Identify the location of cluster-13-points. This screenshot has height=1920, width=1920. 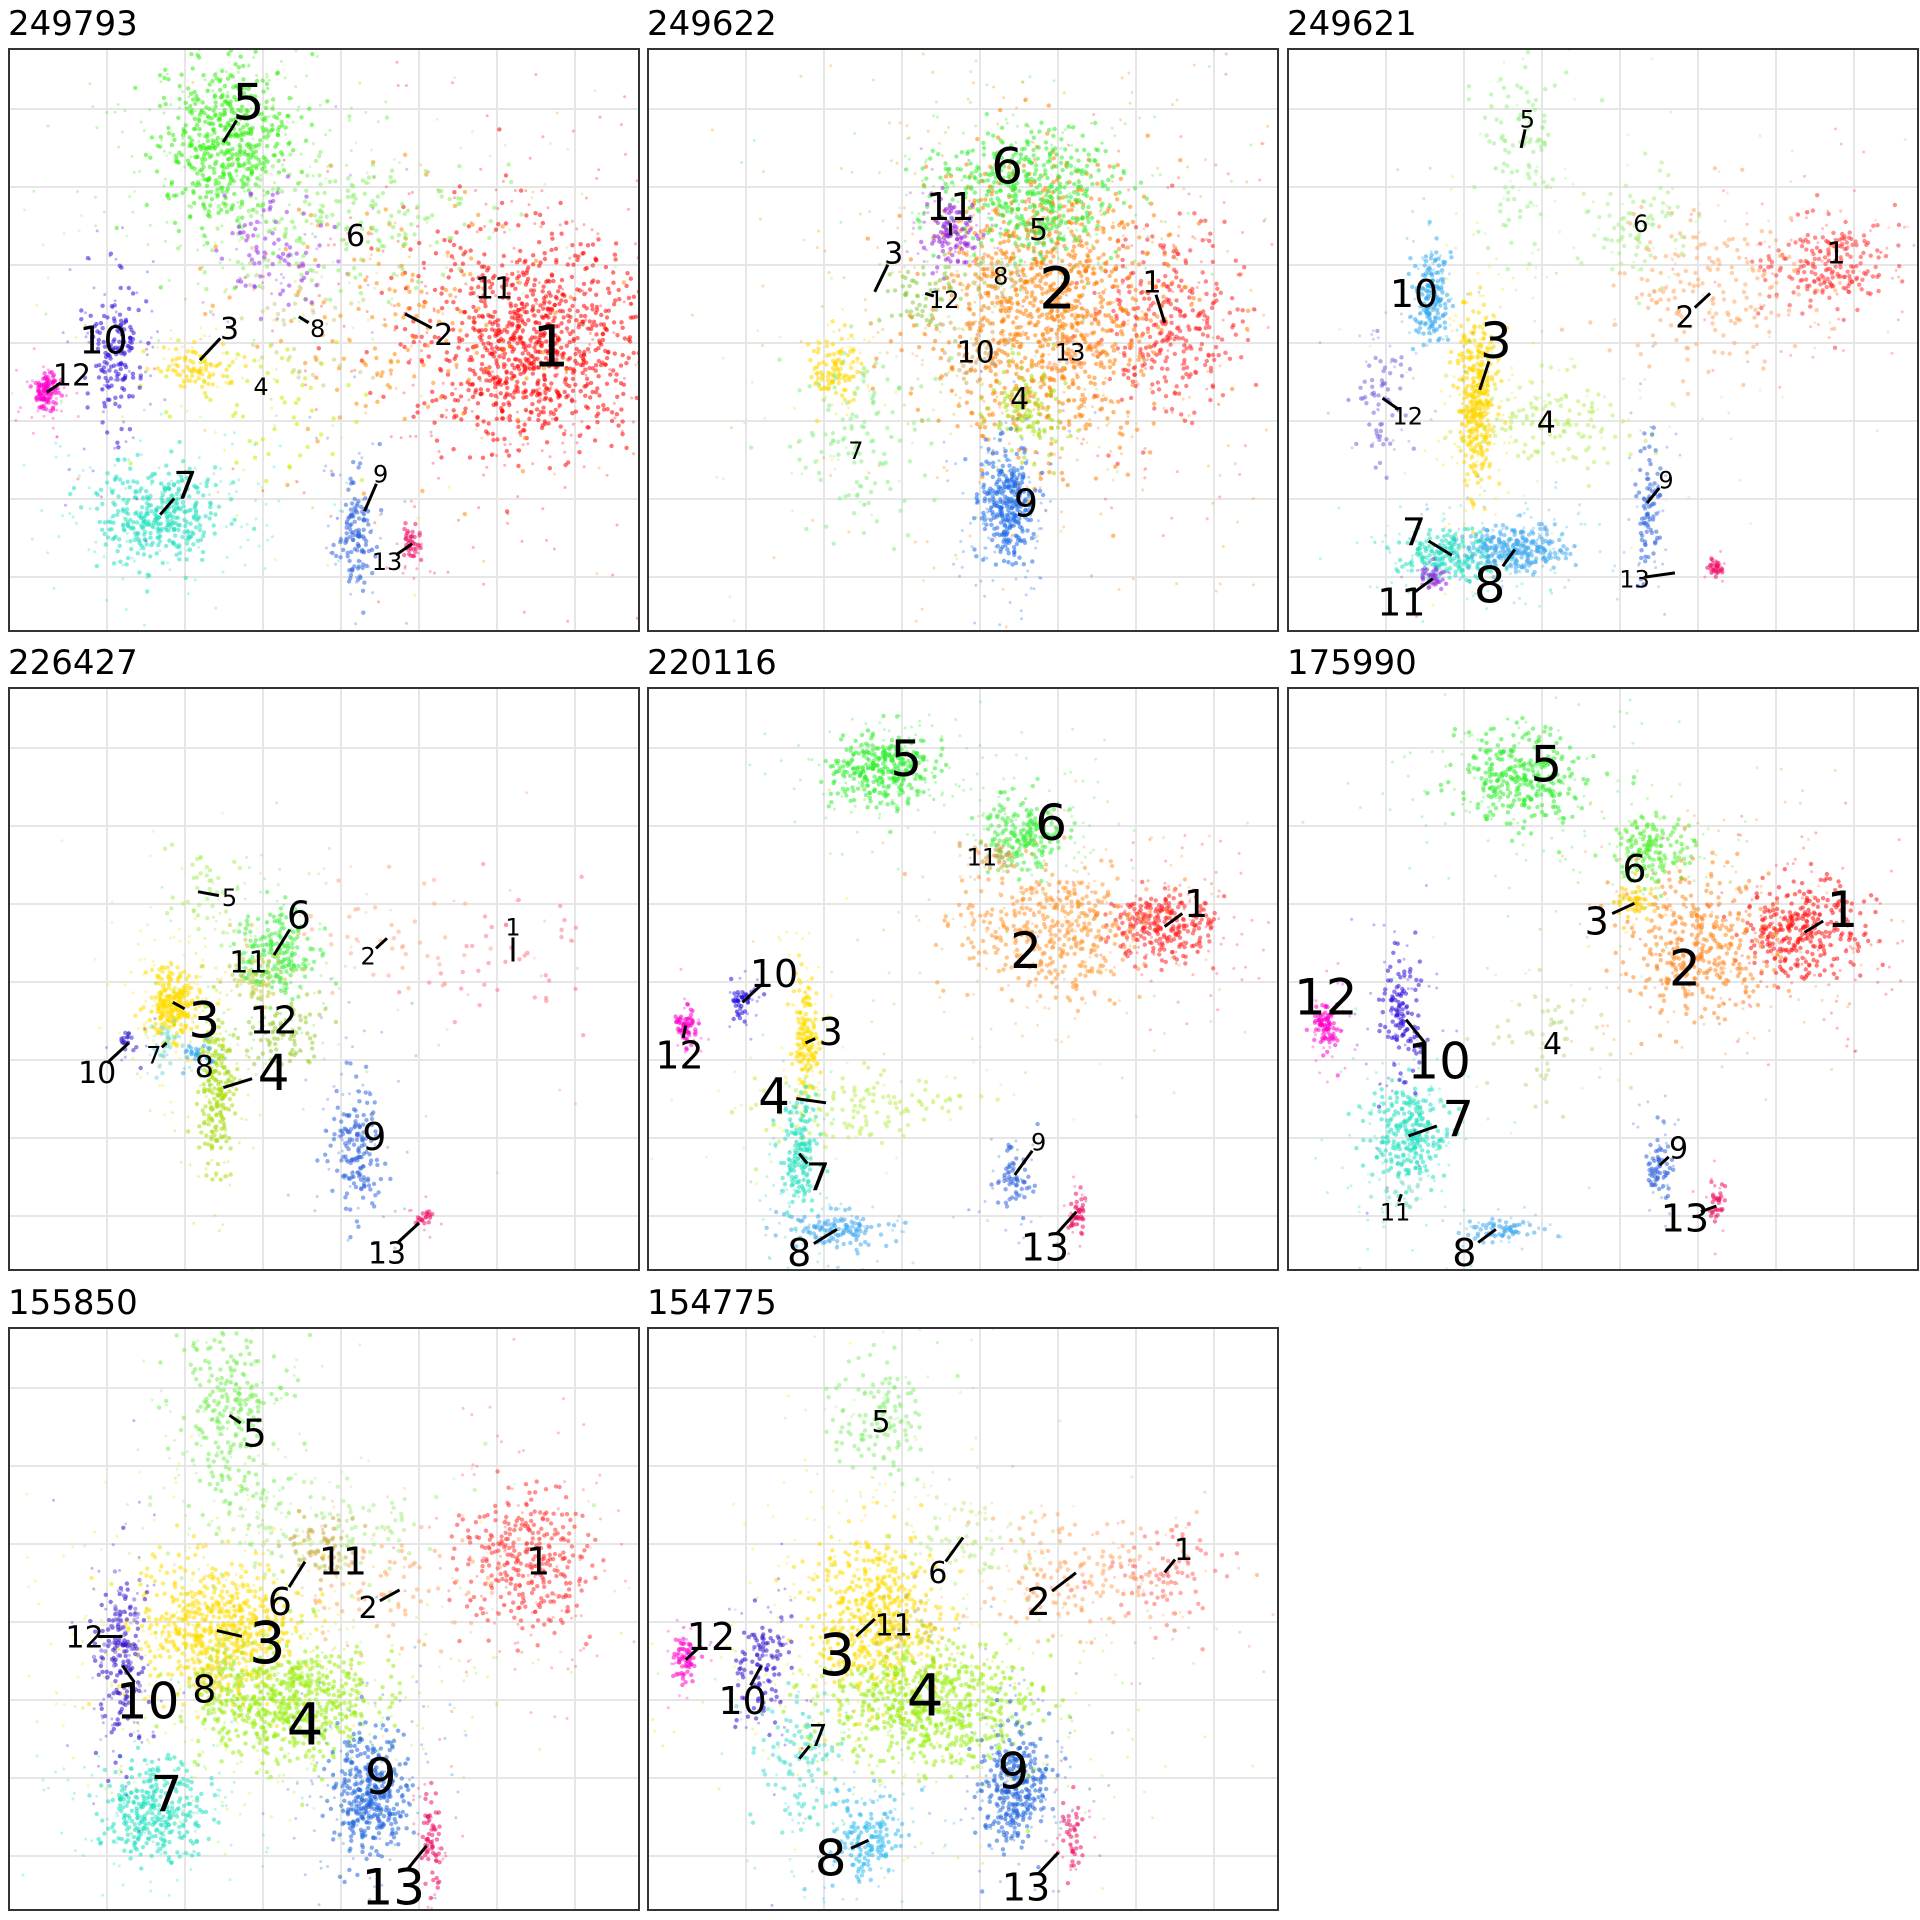
(408, 539).